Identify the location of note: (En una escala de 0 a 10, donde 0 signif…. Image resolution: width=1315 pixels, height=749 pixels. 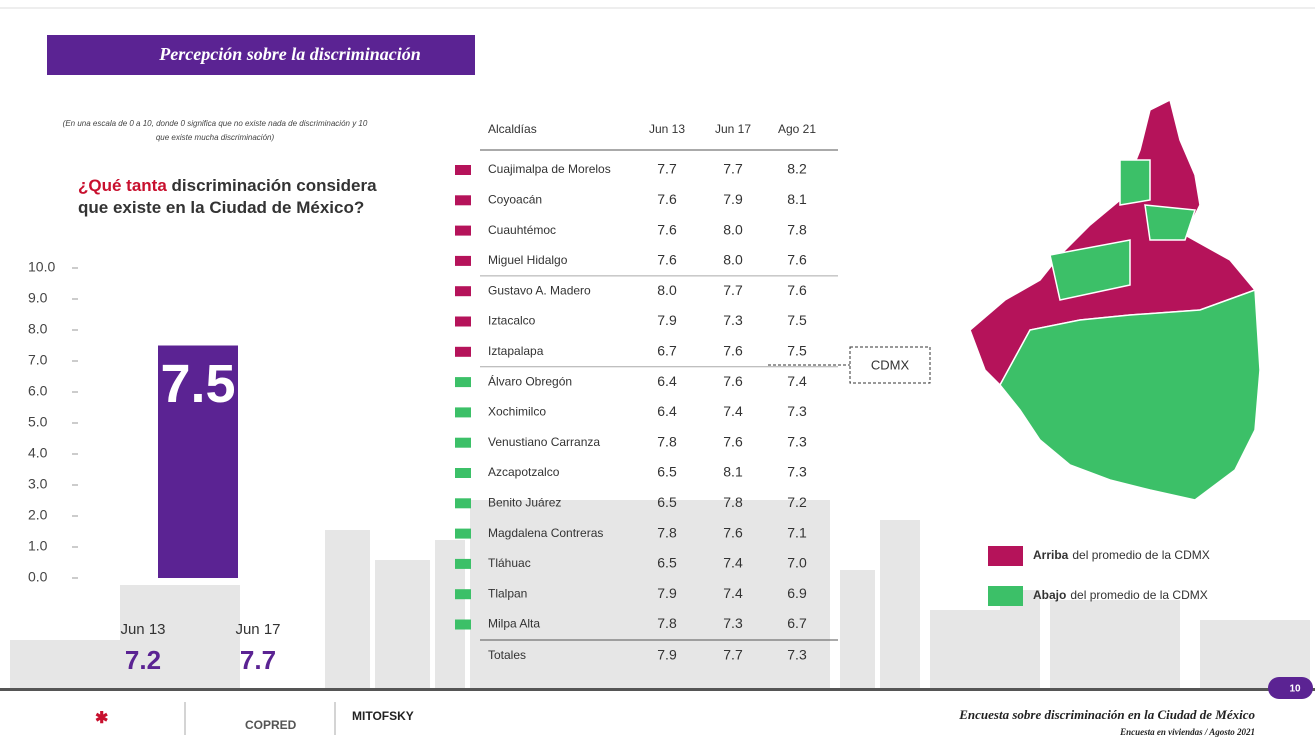
(215, 130).